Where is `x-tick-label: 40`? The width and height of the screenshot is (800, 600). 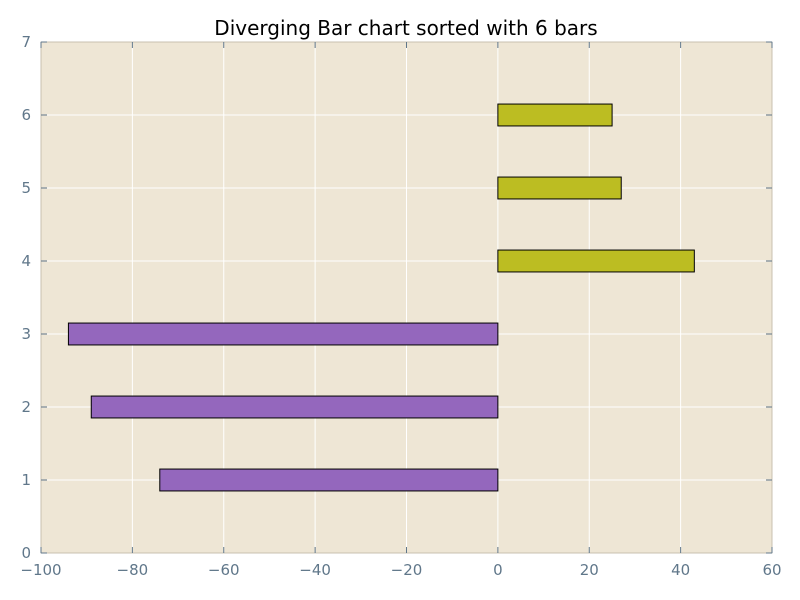
x-tick-label: 40 is located at coordinates (680, 570).